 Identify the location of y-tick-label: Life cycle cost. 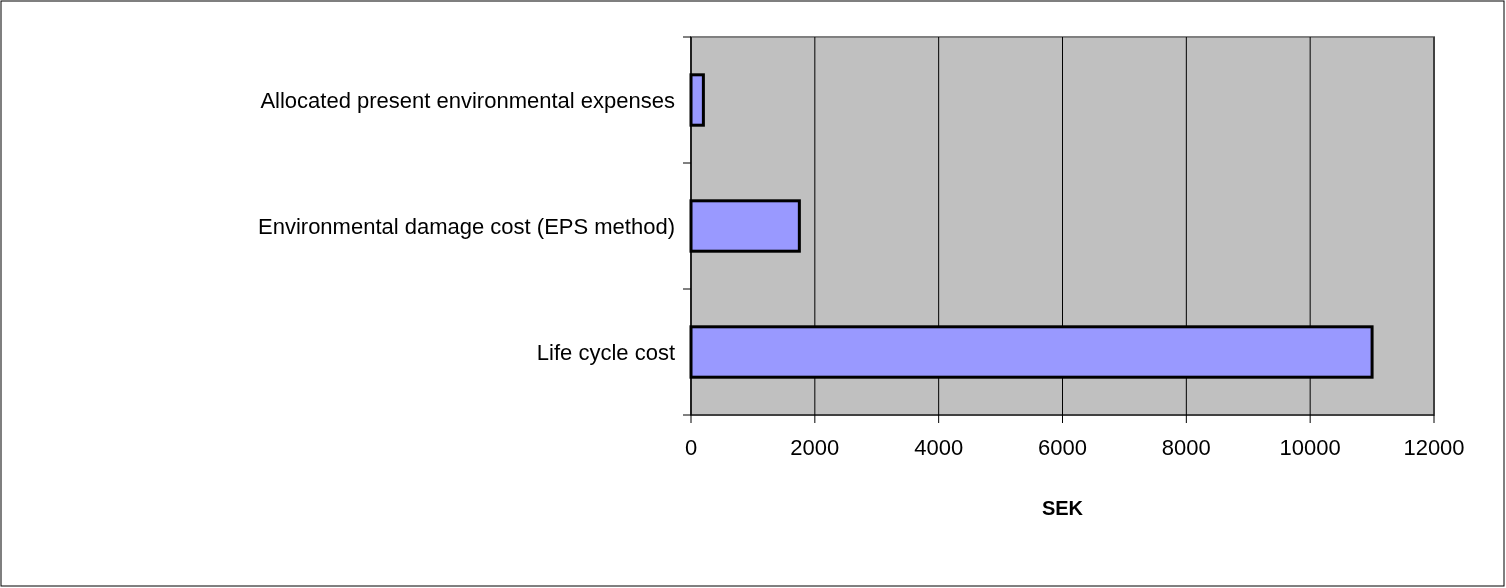
(605, 352).